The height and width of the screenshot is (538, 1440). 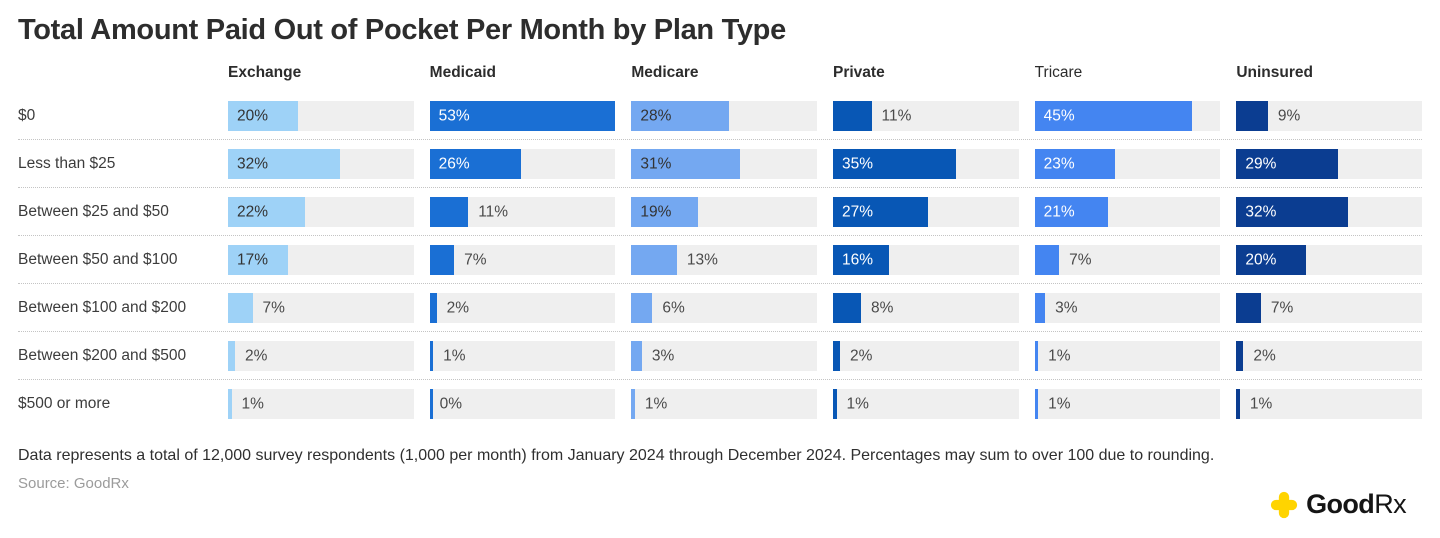 What do you see at coordinates (859, 72) in the screenshot?
I see `column-header: Private` at bounding box center [859, 72].